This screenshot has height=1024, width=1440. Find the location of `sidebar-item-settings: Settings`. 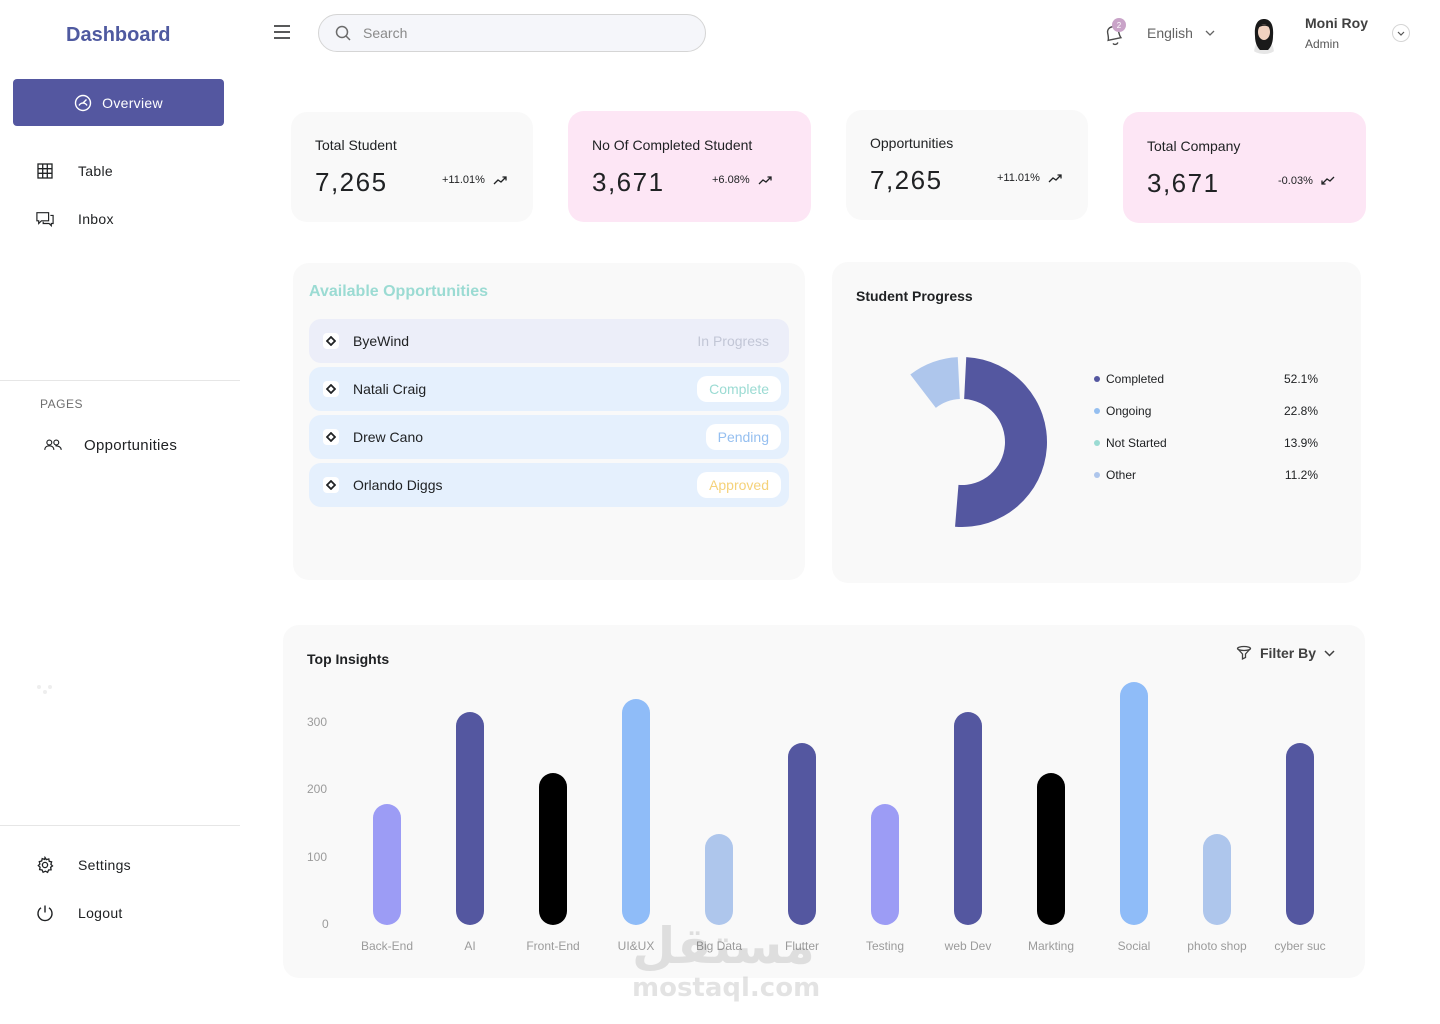

sidebar-item-settings: Settings is located at coordinates (83, 865).